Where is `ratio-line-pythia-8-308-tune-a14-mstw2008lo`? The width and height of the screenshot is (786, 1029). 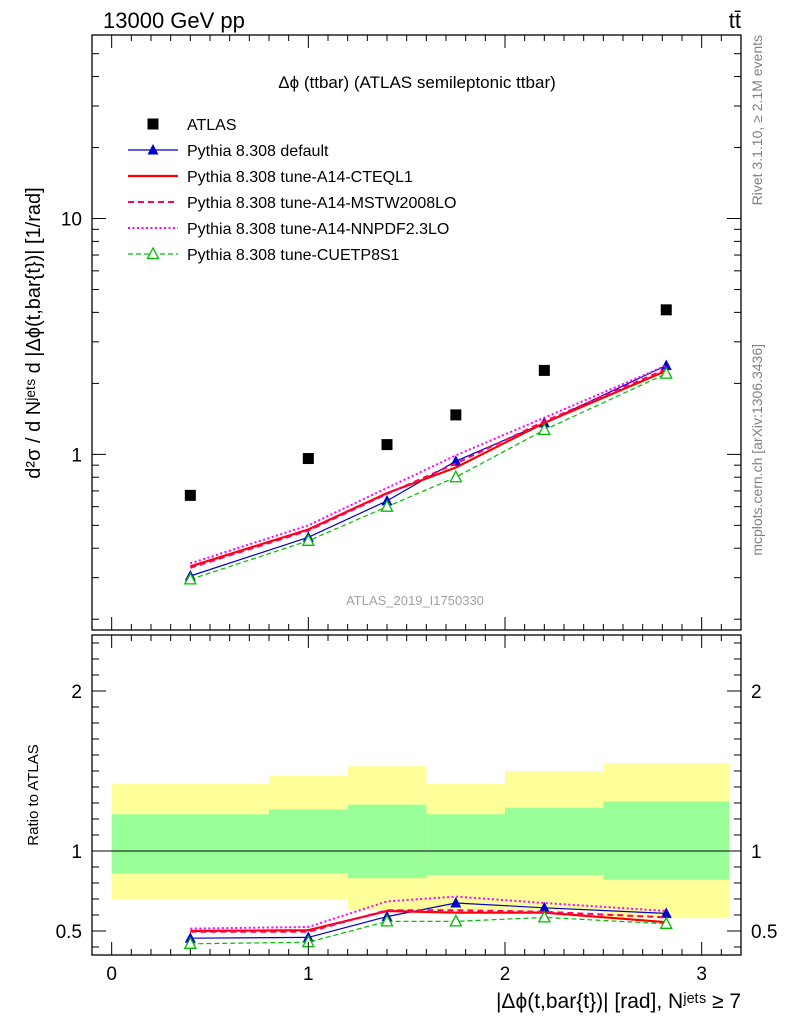 ratio-line-pythia-8-308-tune-a14-mstw2008lo is located at coordinates (428, 921).